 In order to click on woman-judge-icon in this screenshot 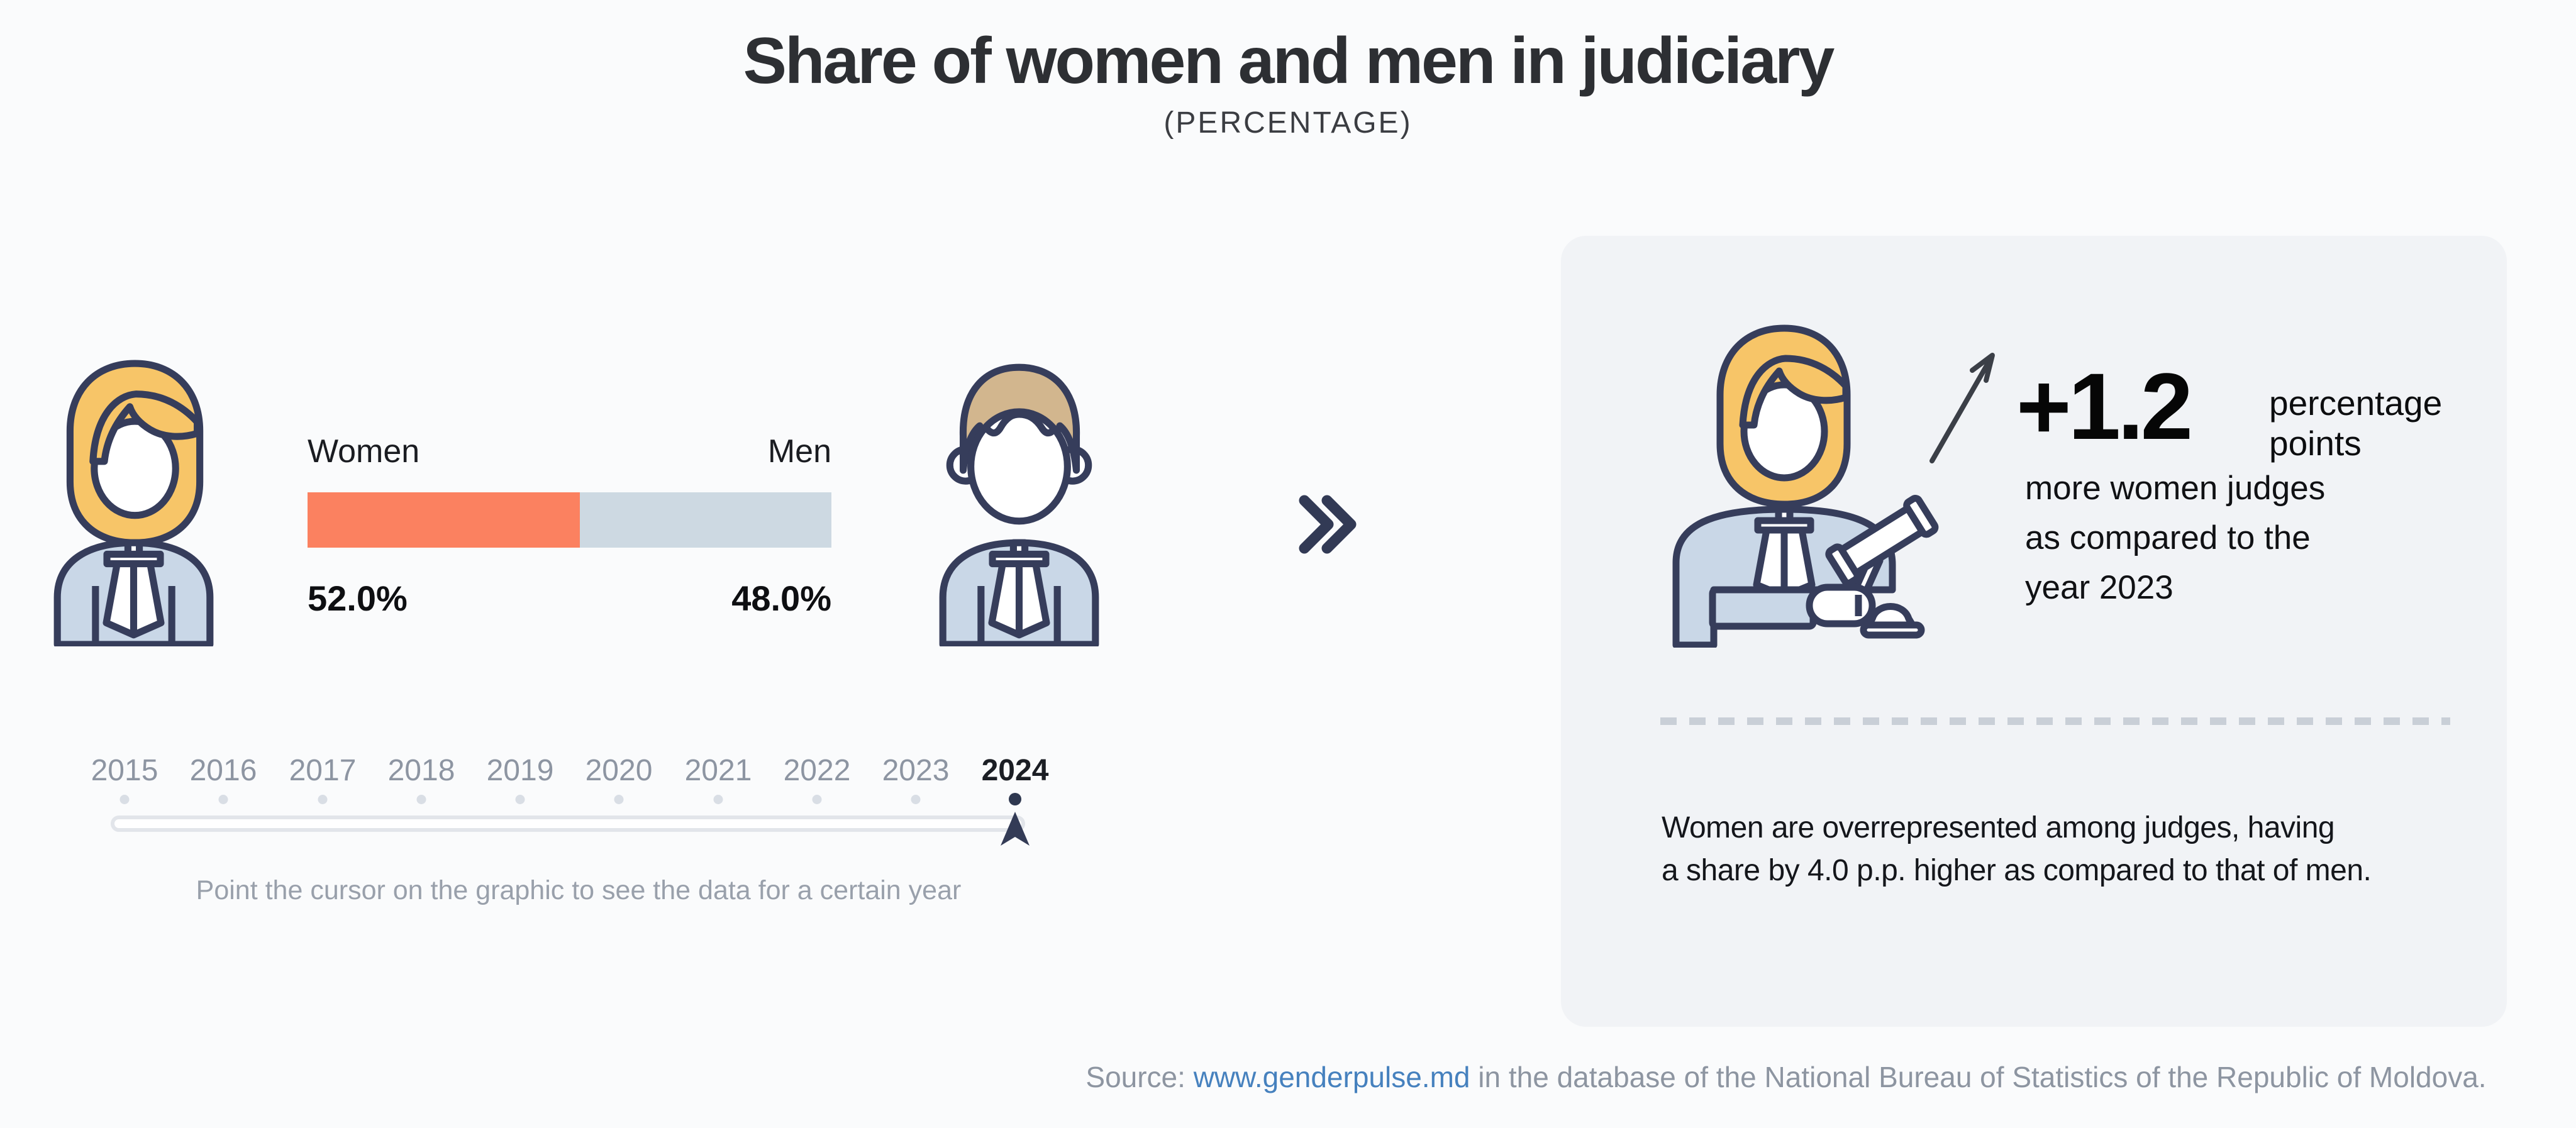, I will do `click(133, 503)`.